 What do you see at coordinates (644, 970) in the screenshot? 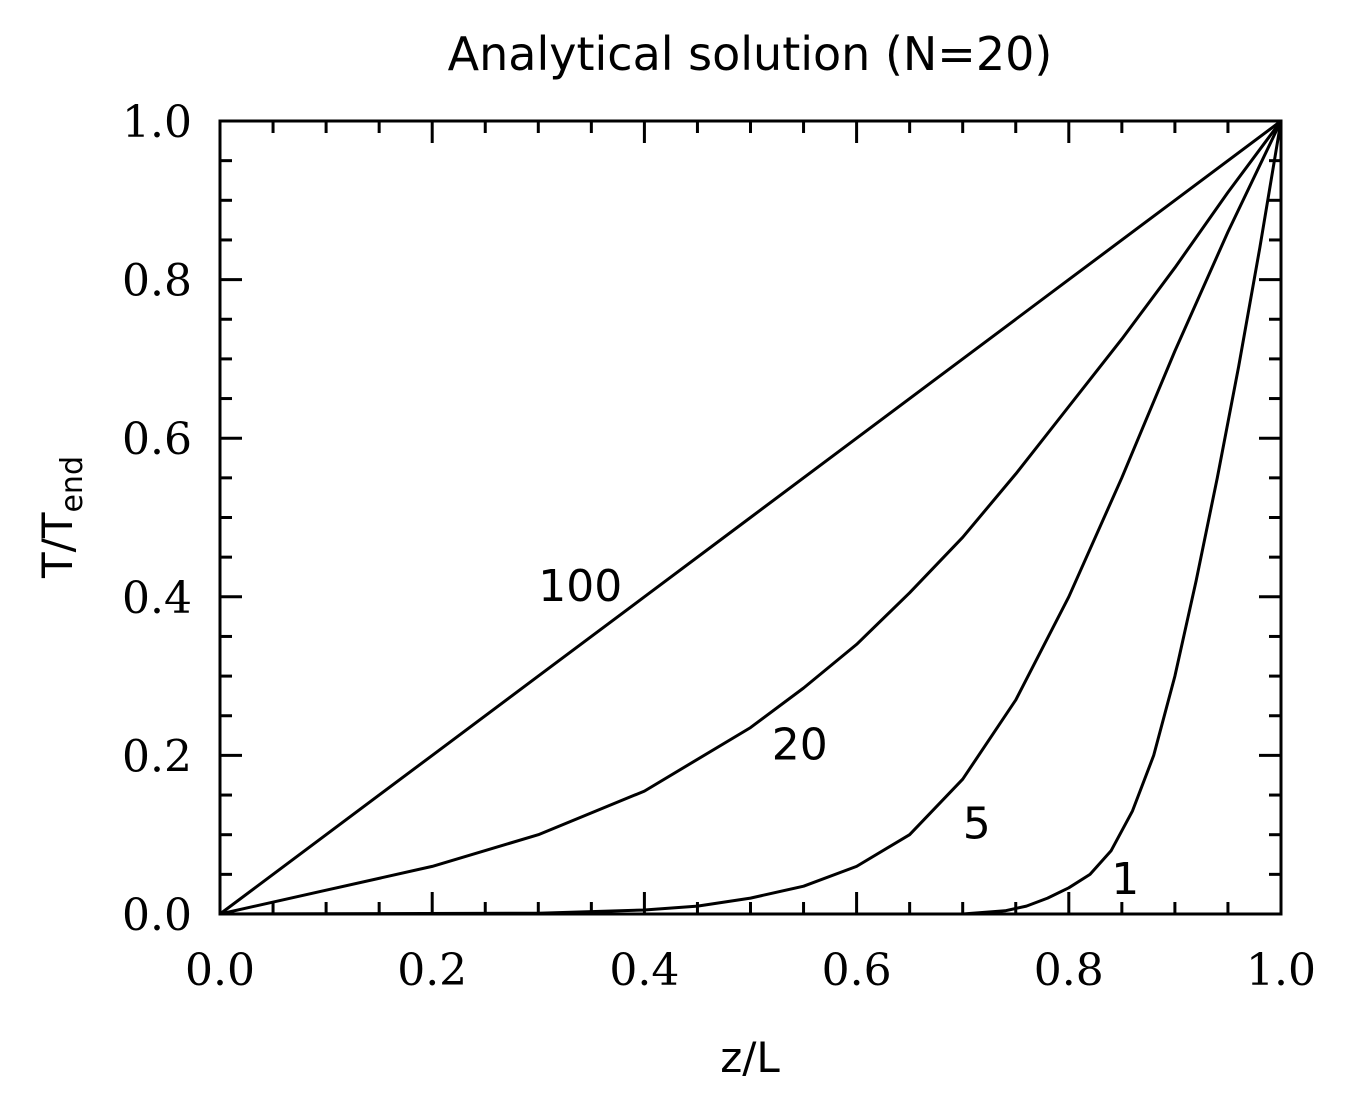
I see `x-tick-label: 0.4` at bounding box center [644, 970].